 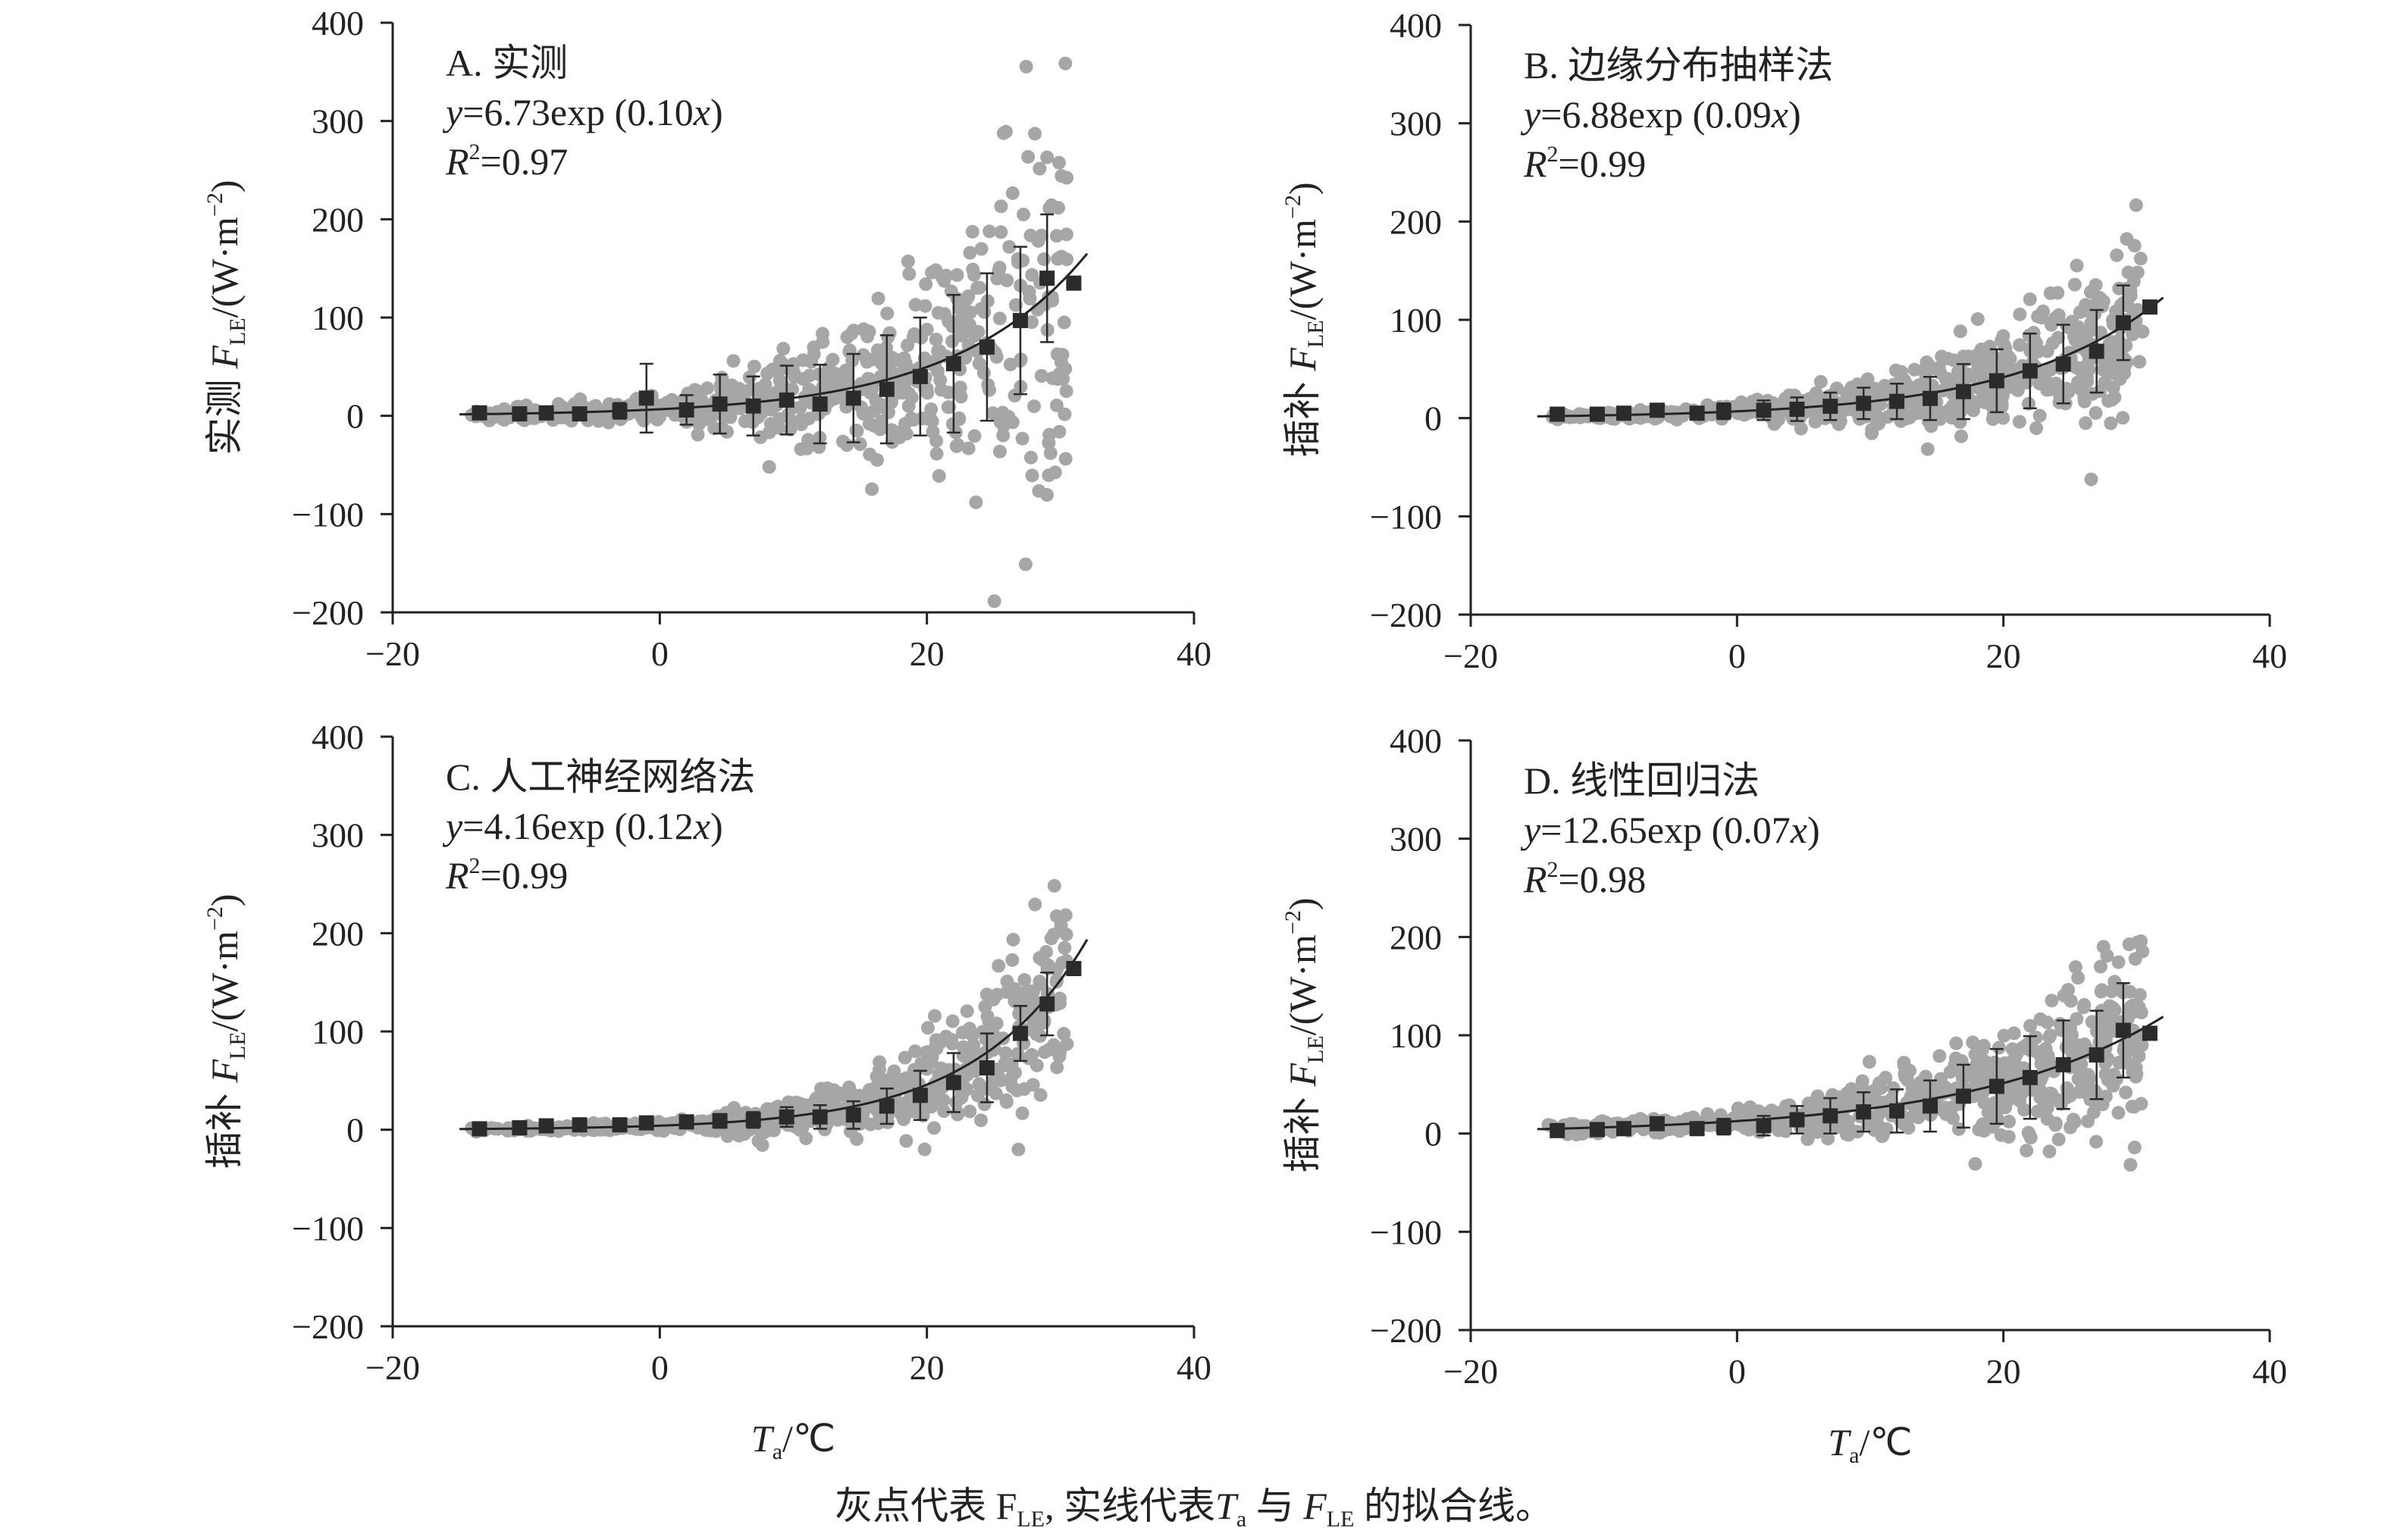 What do you see at coordinates (328, 1228) in the screenshot?
I see `y-tick-label: −100` at bounding box center [328, 1228].